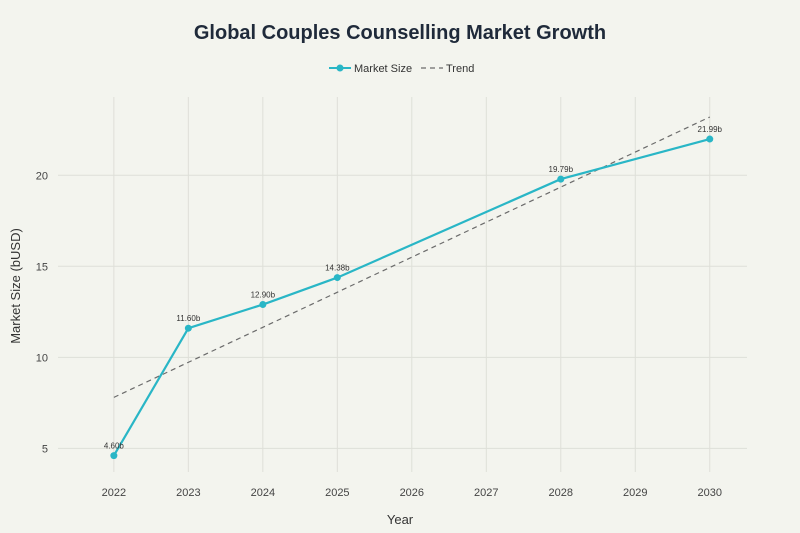  I want to click on x-axis-ticks: 2022 2023 2024 2025 2026 2027 2028 2029 2030, so click(412, 493).